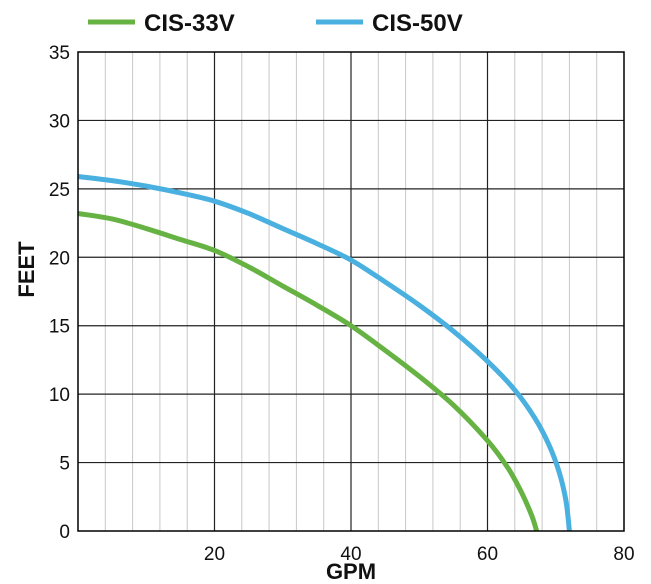 This screenshot has height=584, width=651. I want to click on y-tick-labels: 0 5 10 15 20 25 30 35, so click(59, 293).